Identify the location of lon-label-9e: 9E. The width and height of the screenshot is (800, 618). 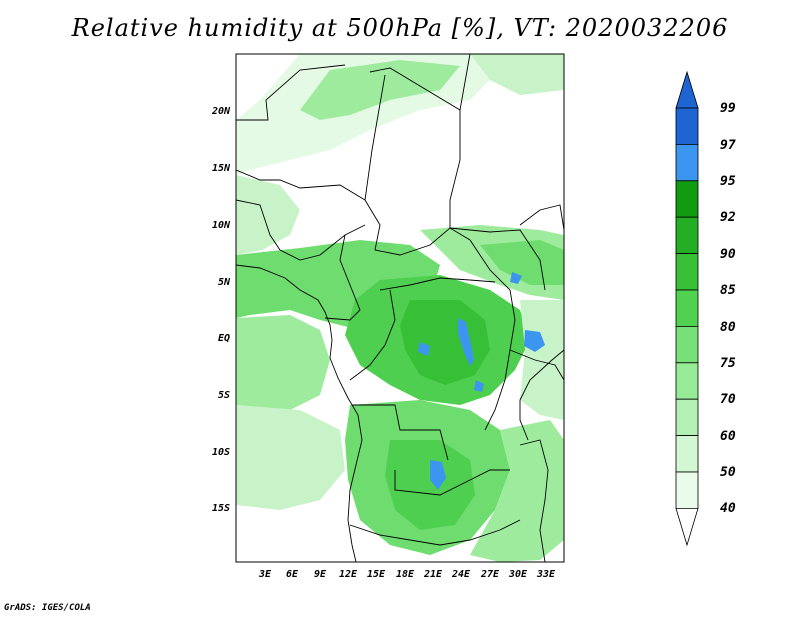
(320, 574).